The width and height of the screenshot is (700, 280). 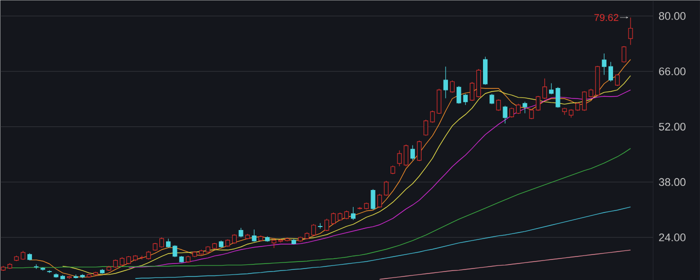 What do you see at coordinates (672, 126) in the screenshot?
I see `y-tick-label: 52.00` at bounding box center [672, 126].